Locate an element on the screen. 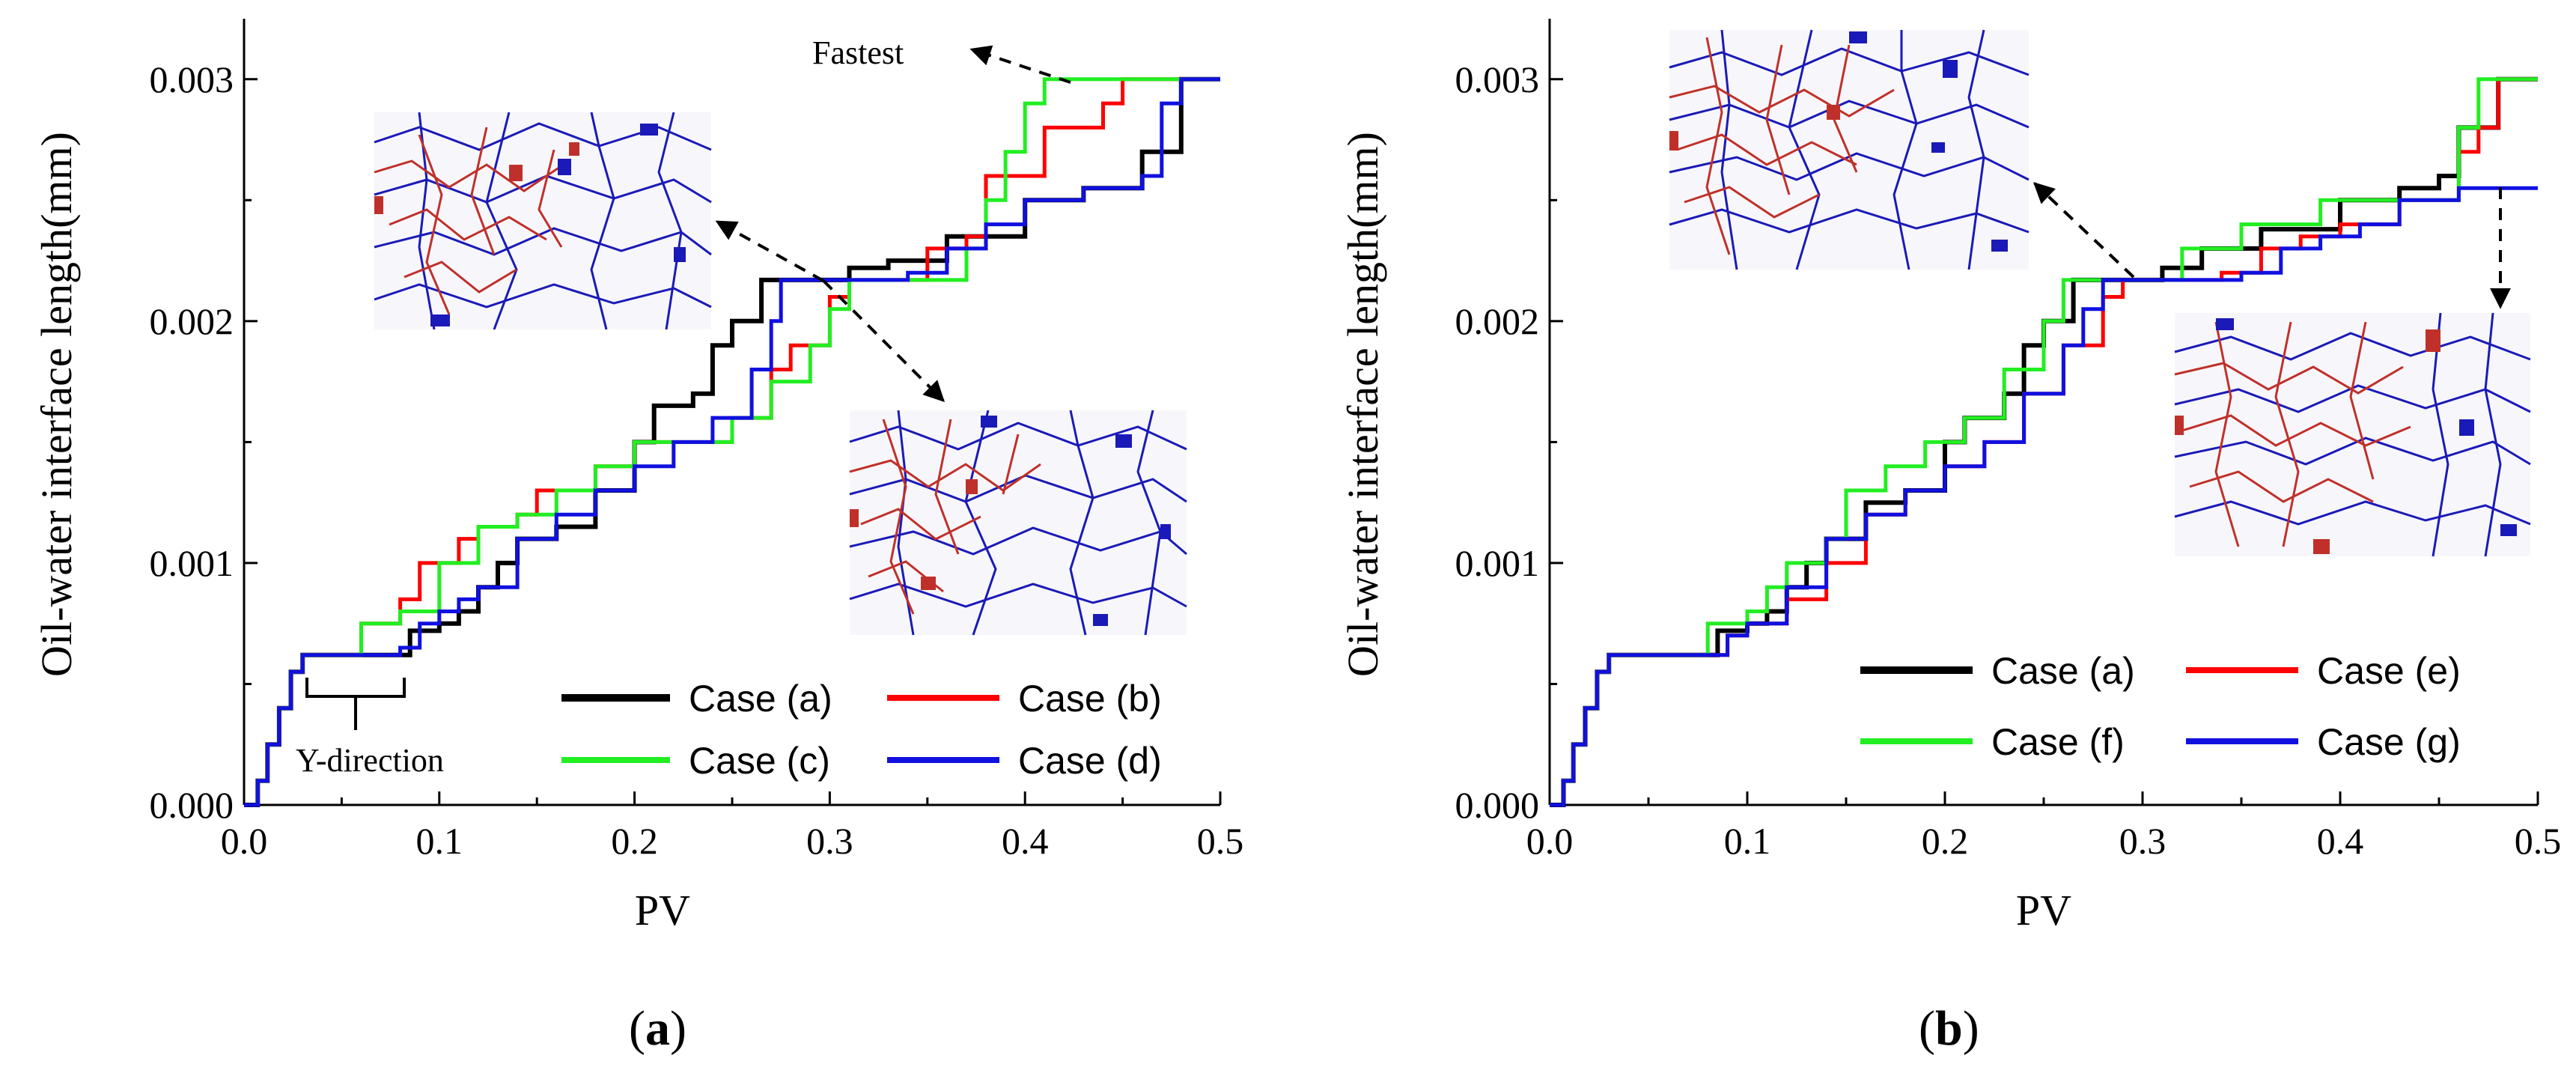 This screenshot has height=1073, width=2576. legend-label-a-1: Case (b) is located at coordinates (1090, 699).